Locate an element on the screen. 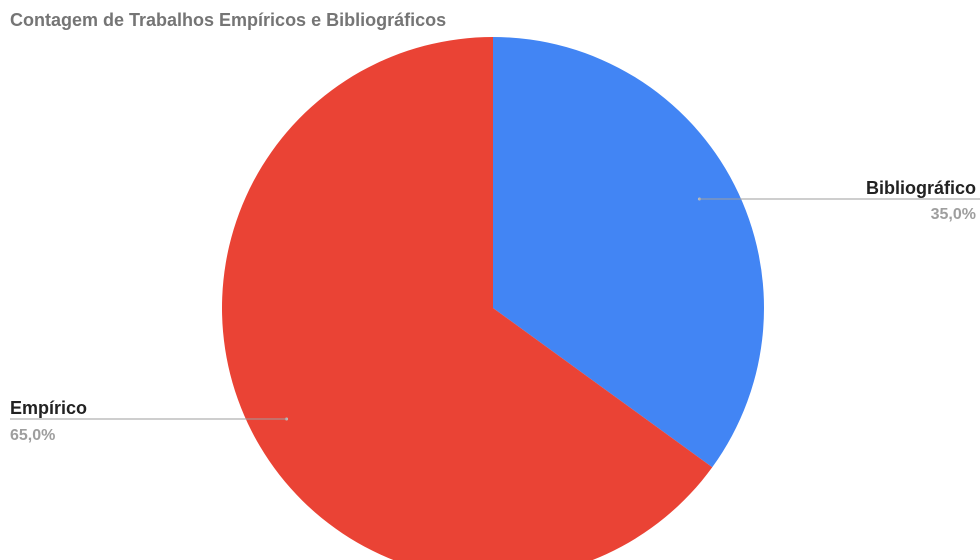 The height and width of the screenshot is (560, 980). slice-value-label-2: 65,0% is located at coordinates (32, 435).